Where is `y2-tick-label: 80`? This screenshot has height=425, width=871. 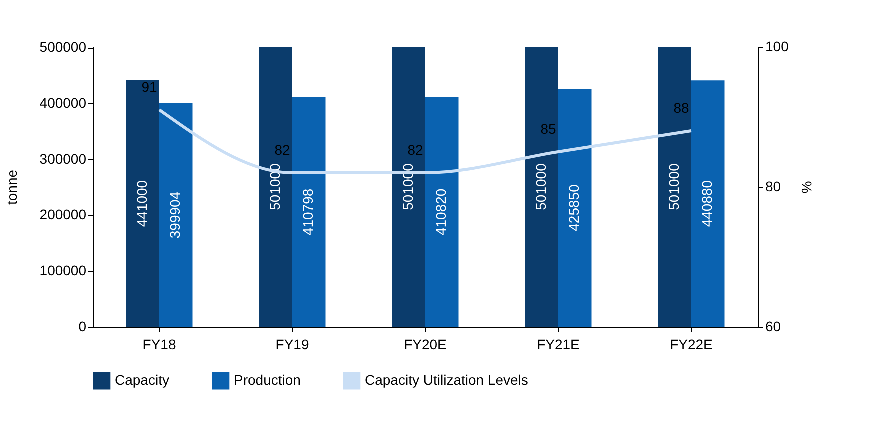 y2-tick-label: 80 is located at coordinates (774, 186).